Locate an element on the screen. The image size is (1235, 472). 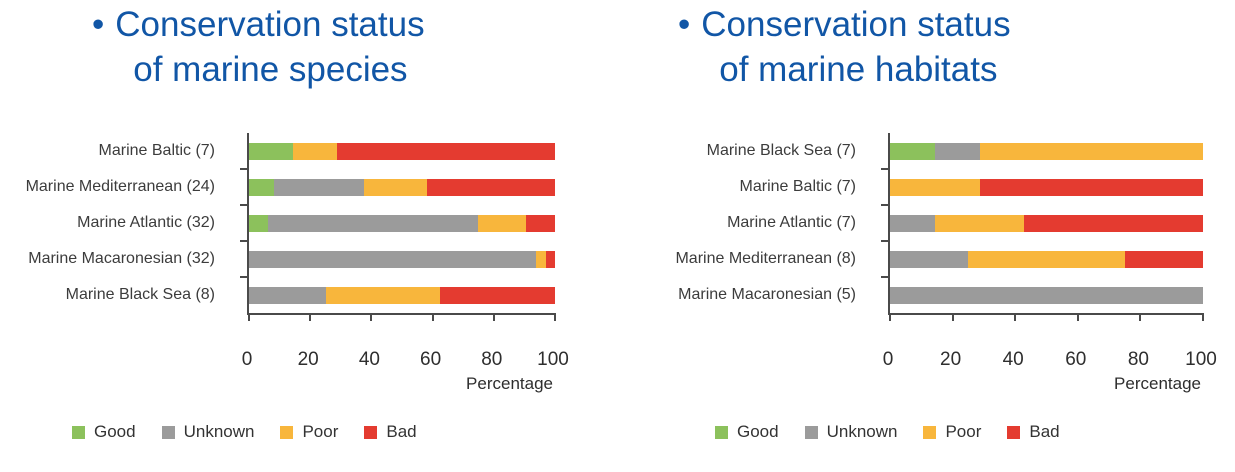
category-label: Marine Mediterranean (24) is located at coordinates (120, 186).